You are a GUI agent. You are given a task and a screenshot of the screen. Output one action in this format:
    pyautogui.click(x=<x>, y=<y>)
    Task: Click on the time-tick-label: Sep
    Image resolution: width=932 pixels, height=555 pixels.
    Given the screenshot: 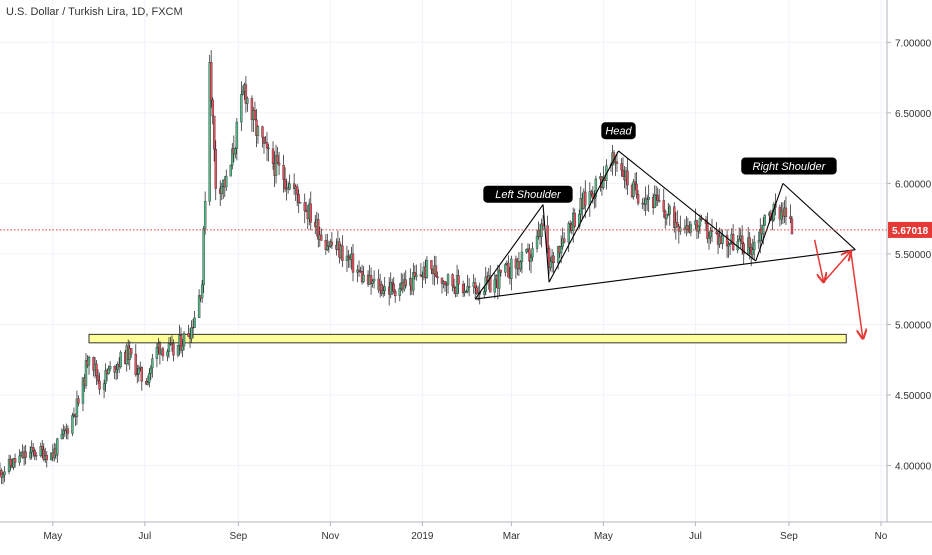 What is the action you would take?
    pyautogui.click(x=238, y=536)
    